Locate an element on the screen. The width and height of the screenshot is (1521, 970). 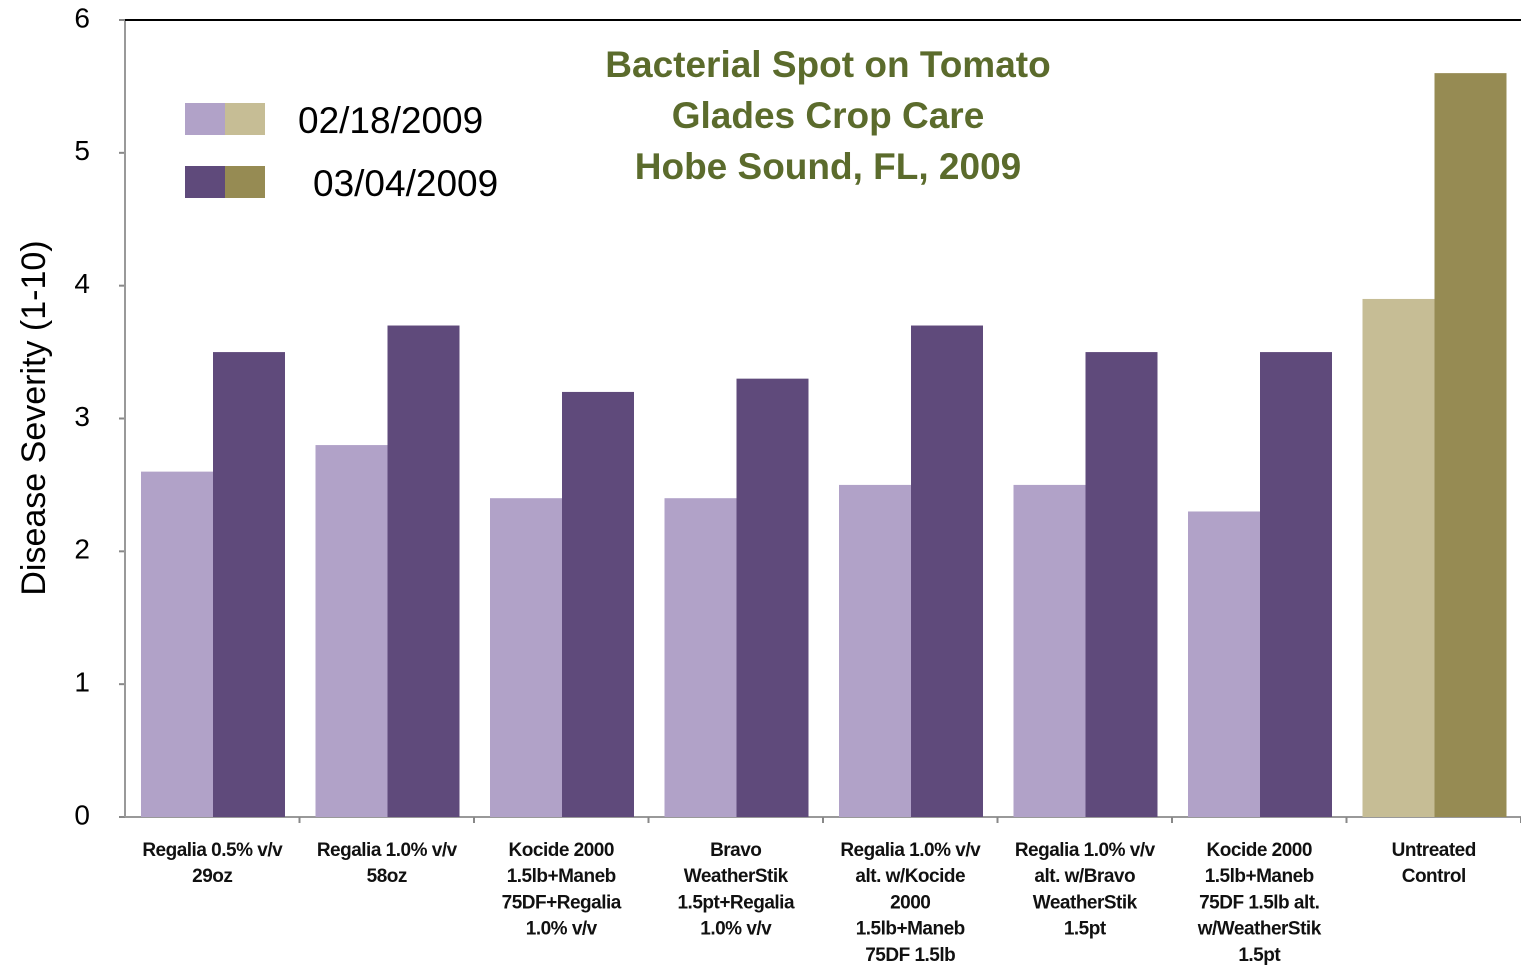
y-tick-label: 0 is located at coordinates (82, 814).